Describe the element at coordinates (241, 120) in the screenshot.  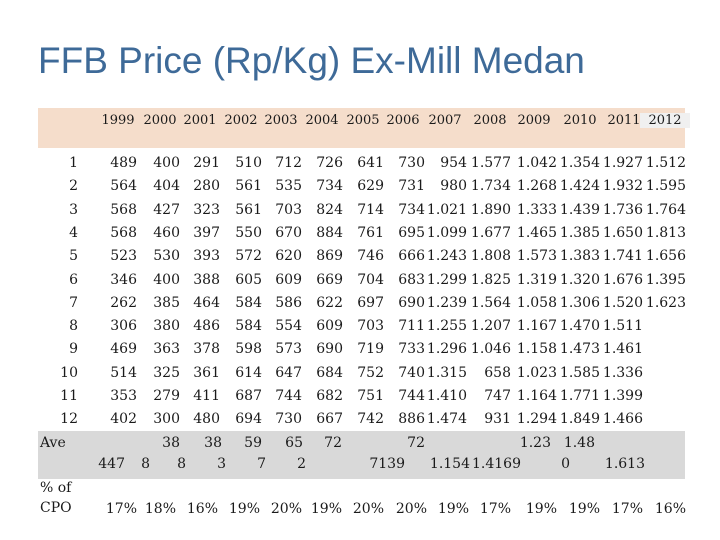
I see `year-header-2002: 2002` at that location.